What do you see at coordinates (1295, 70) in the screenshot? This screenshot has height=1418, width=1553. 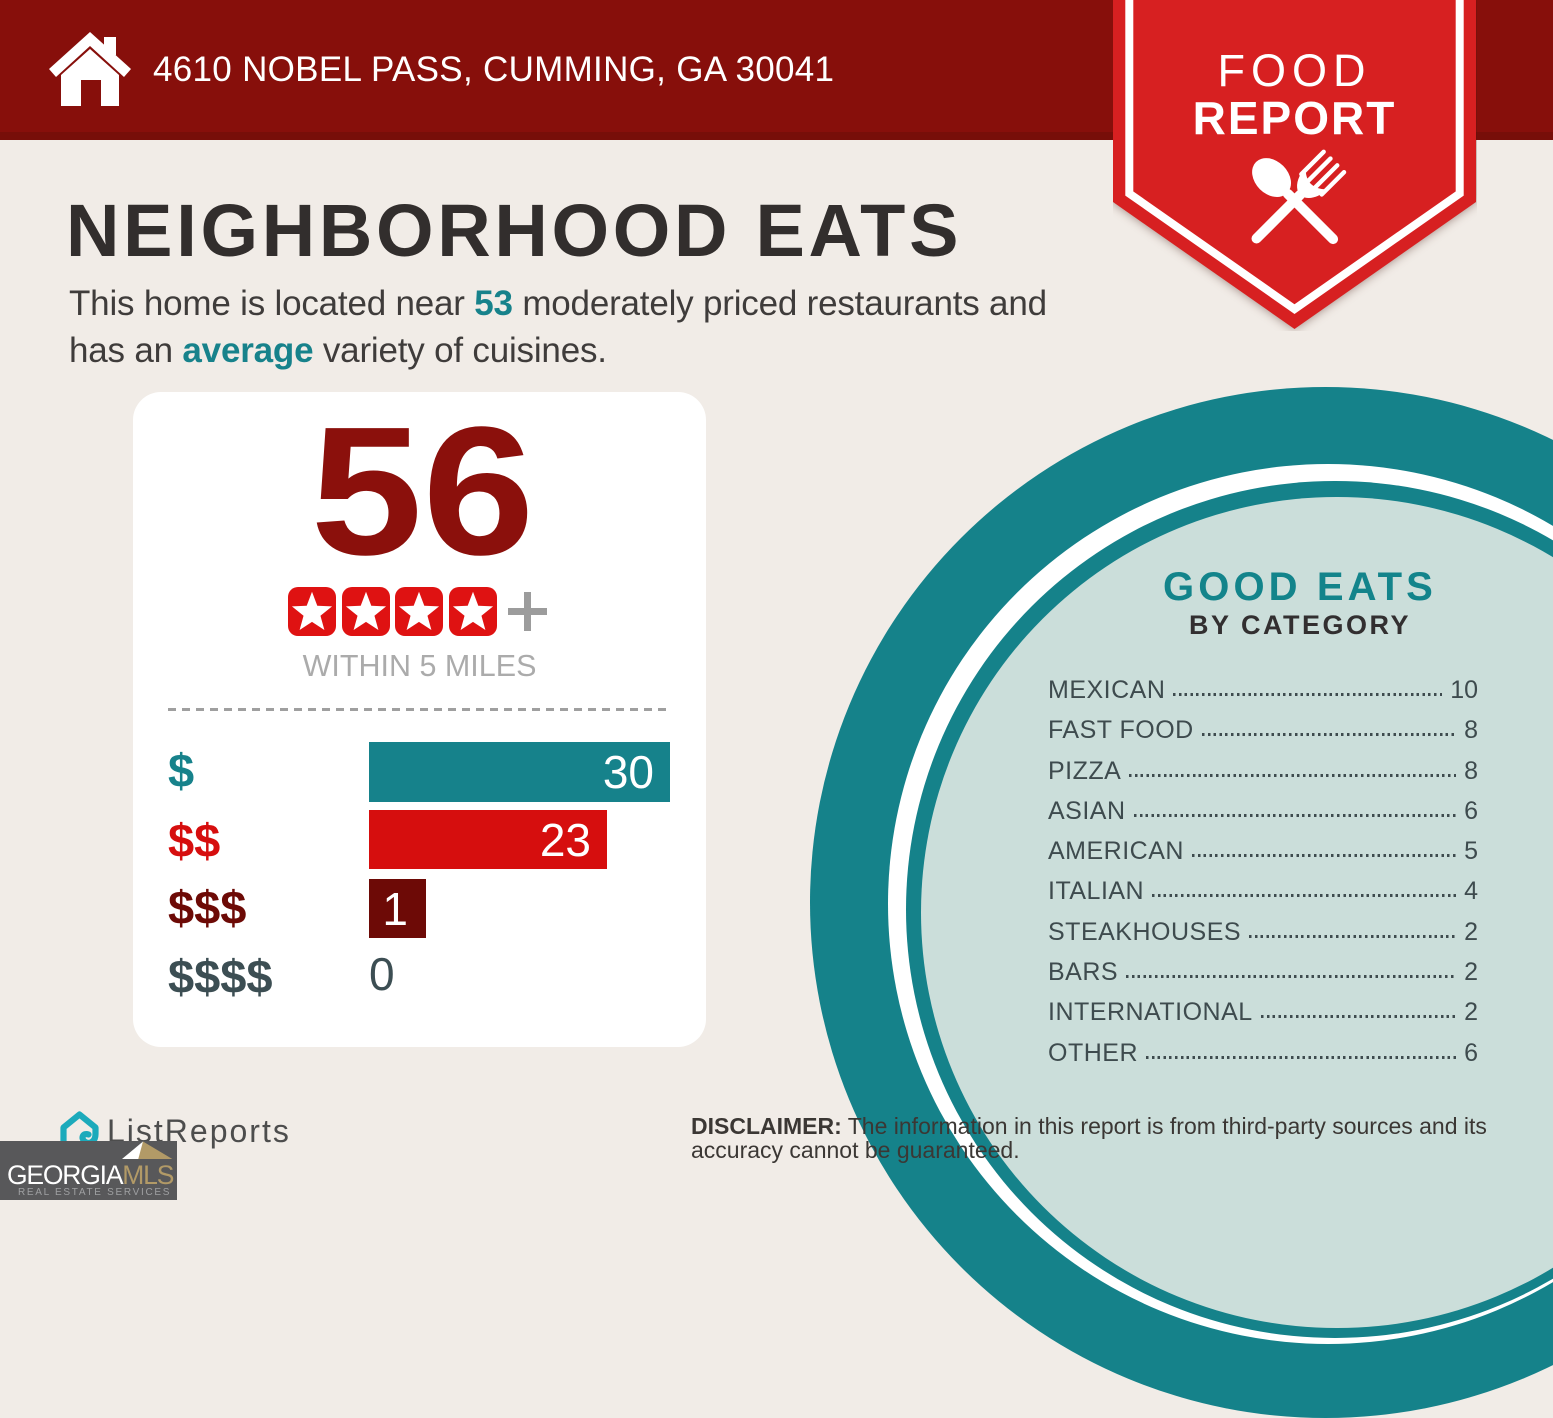 I see `svg-text: FOOD` at bounding box center [1295, 70].